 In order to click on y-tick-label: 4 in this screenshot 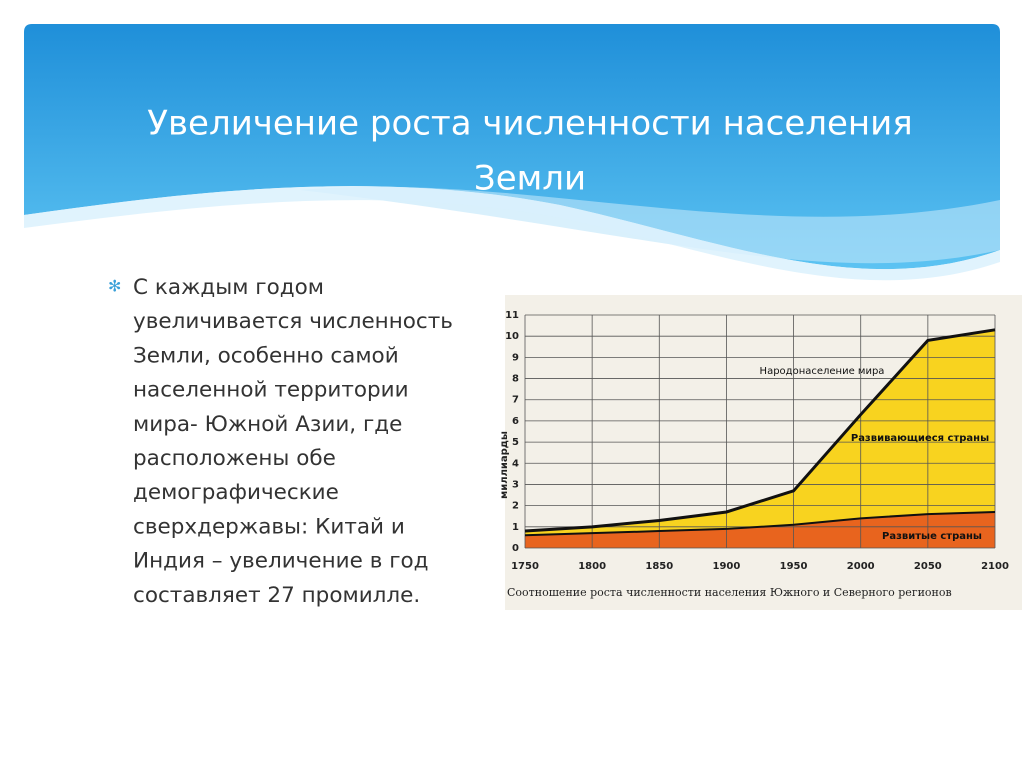, I will do `click(515, 463)`.